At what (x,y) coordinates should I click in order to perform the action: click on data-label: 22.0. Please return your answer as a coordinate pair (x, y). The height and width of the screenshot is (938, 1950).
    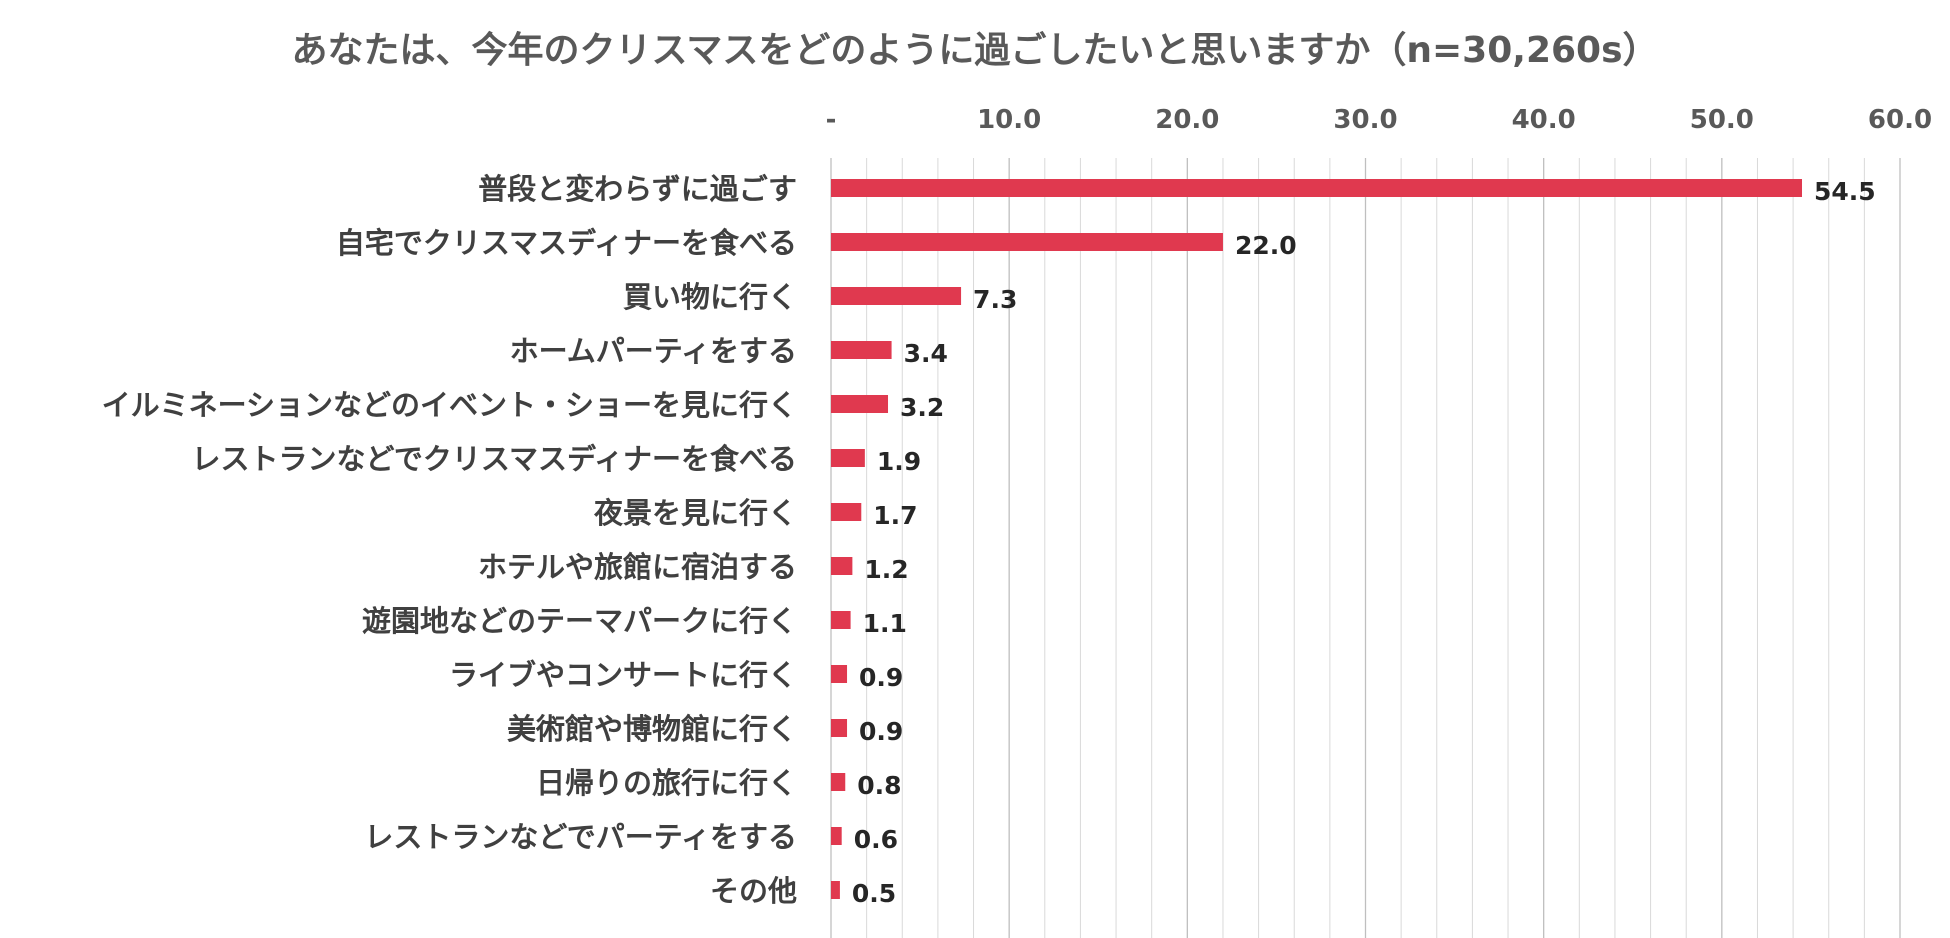
    Looking at the image, I should click on (1266, 245).